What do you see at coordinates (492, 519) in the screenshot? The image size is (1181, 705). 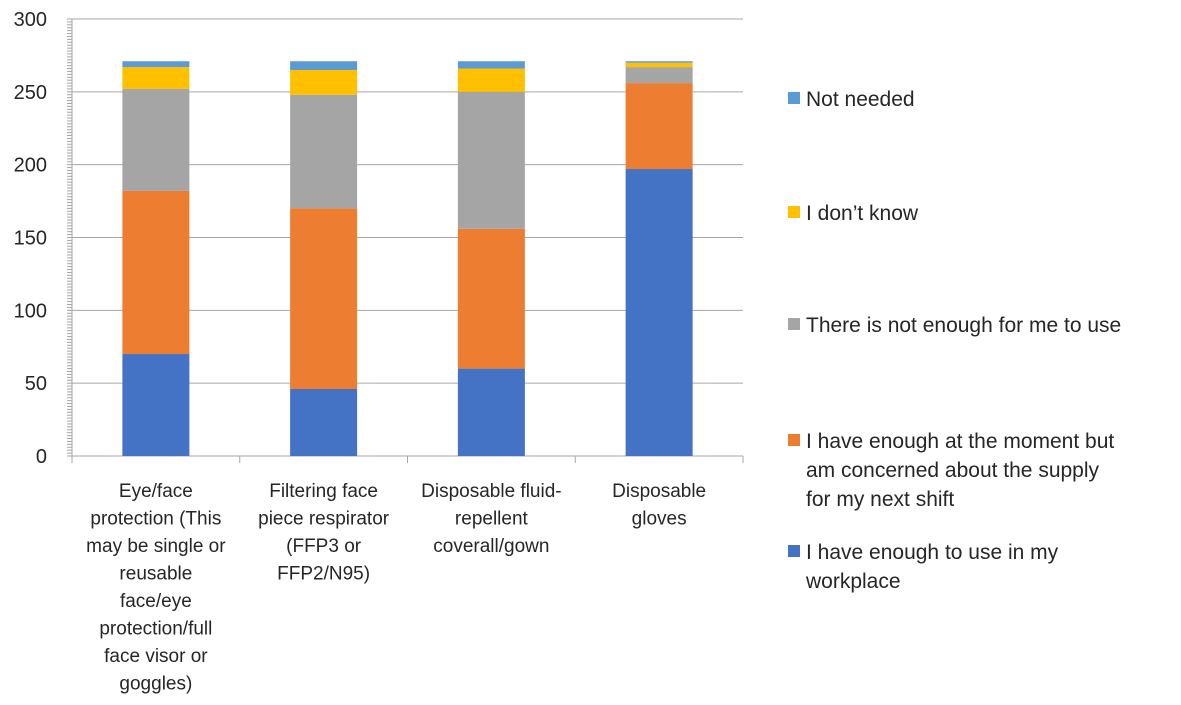 I see `x-category-label: repellent` at bounding box center [492, 519].